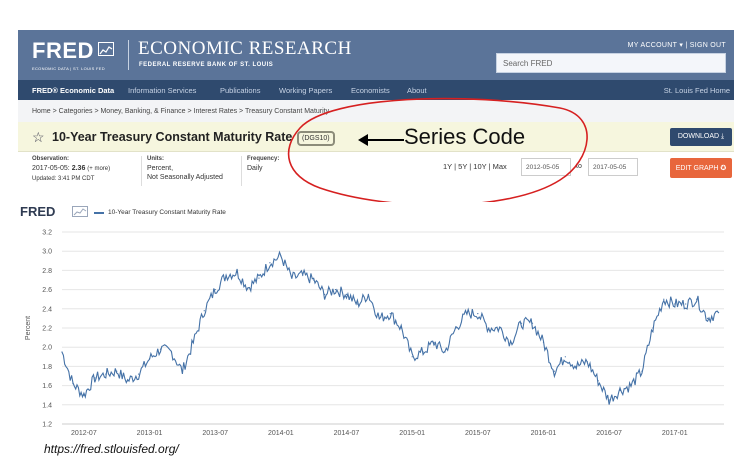 This screenshot has width=756, height=467. I want to click on fred-logo: FRED ECONOMIC DATA | ST. LOUIS FED, so click(73, 54).